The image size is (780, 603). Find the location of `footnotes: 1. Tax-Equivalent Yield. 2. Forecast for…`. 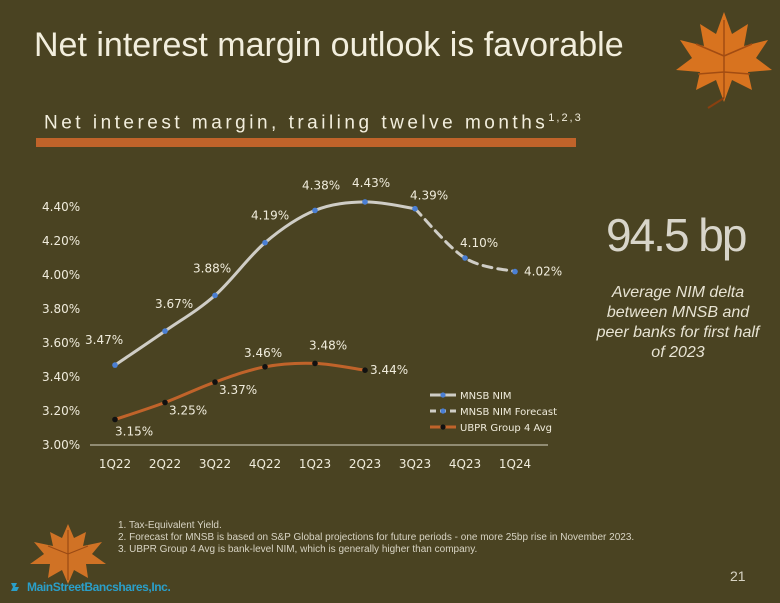

footnotes: 1. Tax-Equivalent Yield. 2. Forecast for… is located at coordinates (376, 538).